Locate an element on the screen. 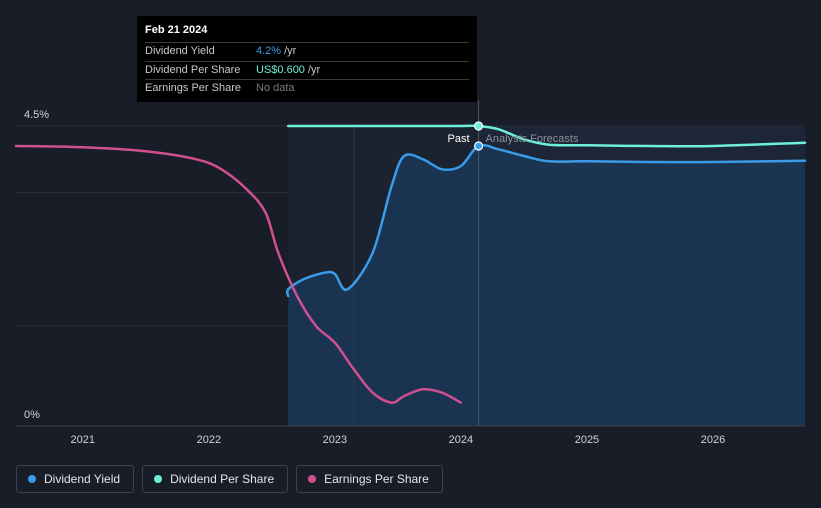  legend-label: Dividend Yield is located at coordinates (82, 479).